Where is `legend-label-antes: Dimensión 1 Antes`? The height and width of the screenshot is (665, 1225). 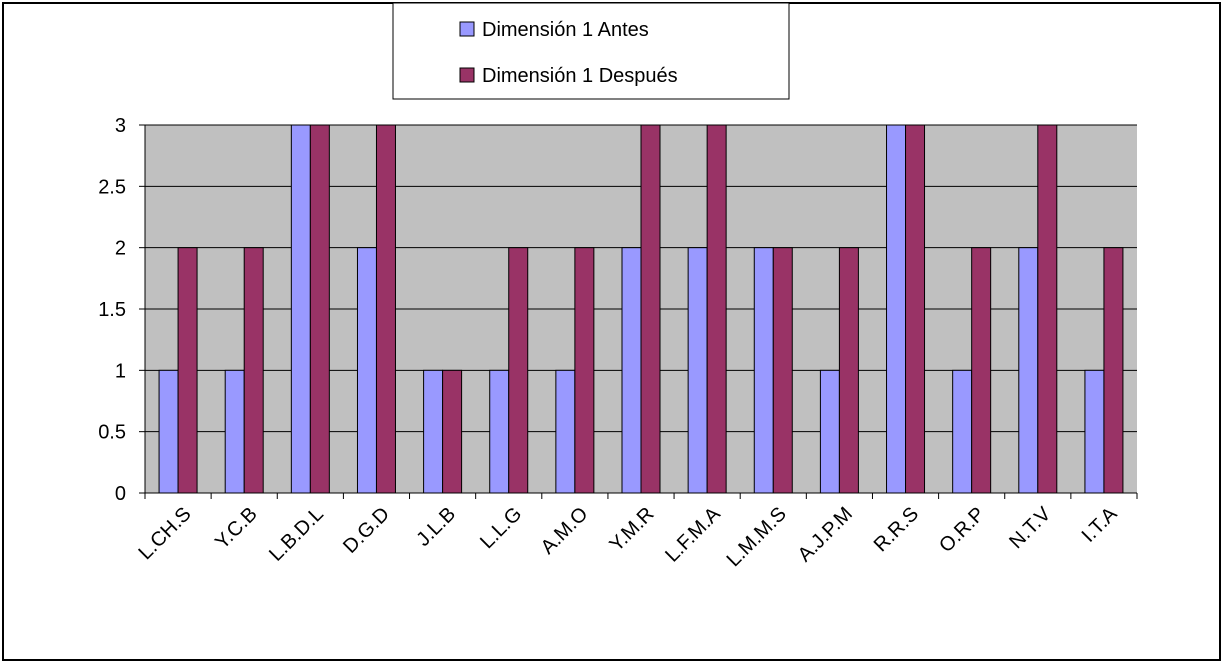 legend-label-antes: Dimensión 1 Antes is located at coordinates (565, 30).